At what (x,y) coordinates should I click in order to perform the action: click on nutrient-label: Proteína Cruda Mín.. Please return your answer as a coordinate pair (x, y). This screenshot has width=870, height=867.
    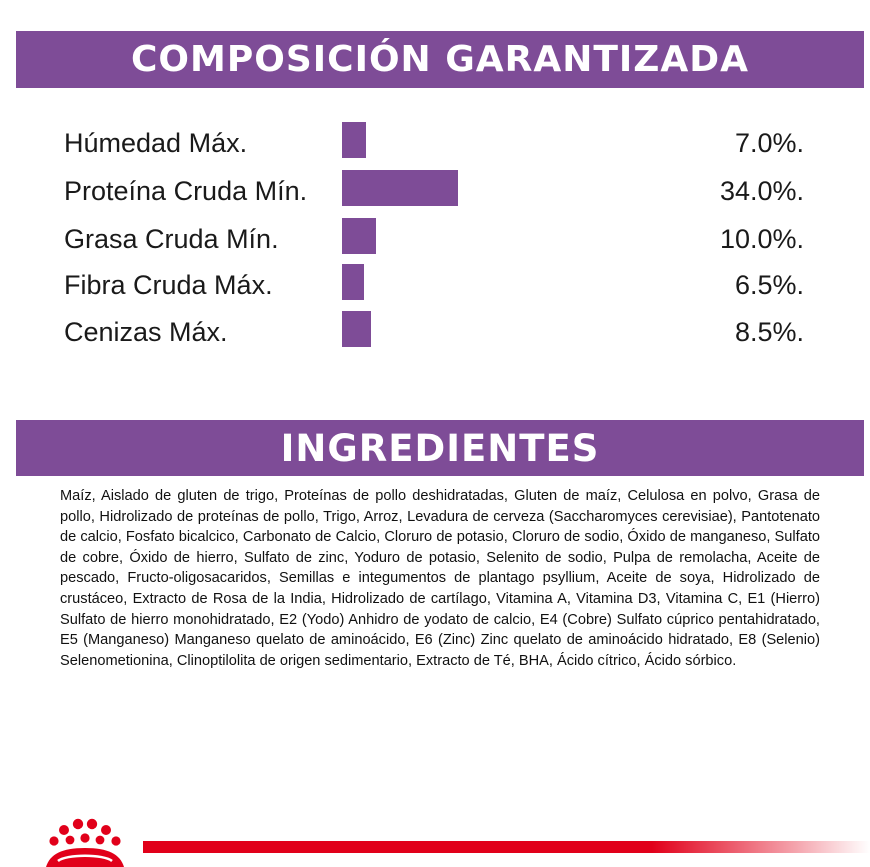
    Looking at the image, I should click on (186, 191).